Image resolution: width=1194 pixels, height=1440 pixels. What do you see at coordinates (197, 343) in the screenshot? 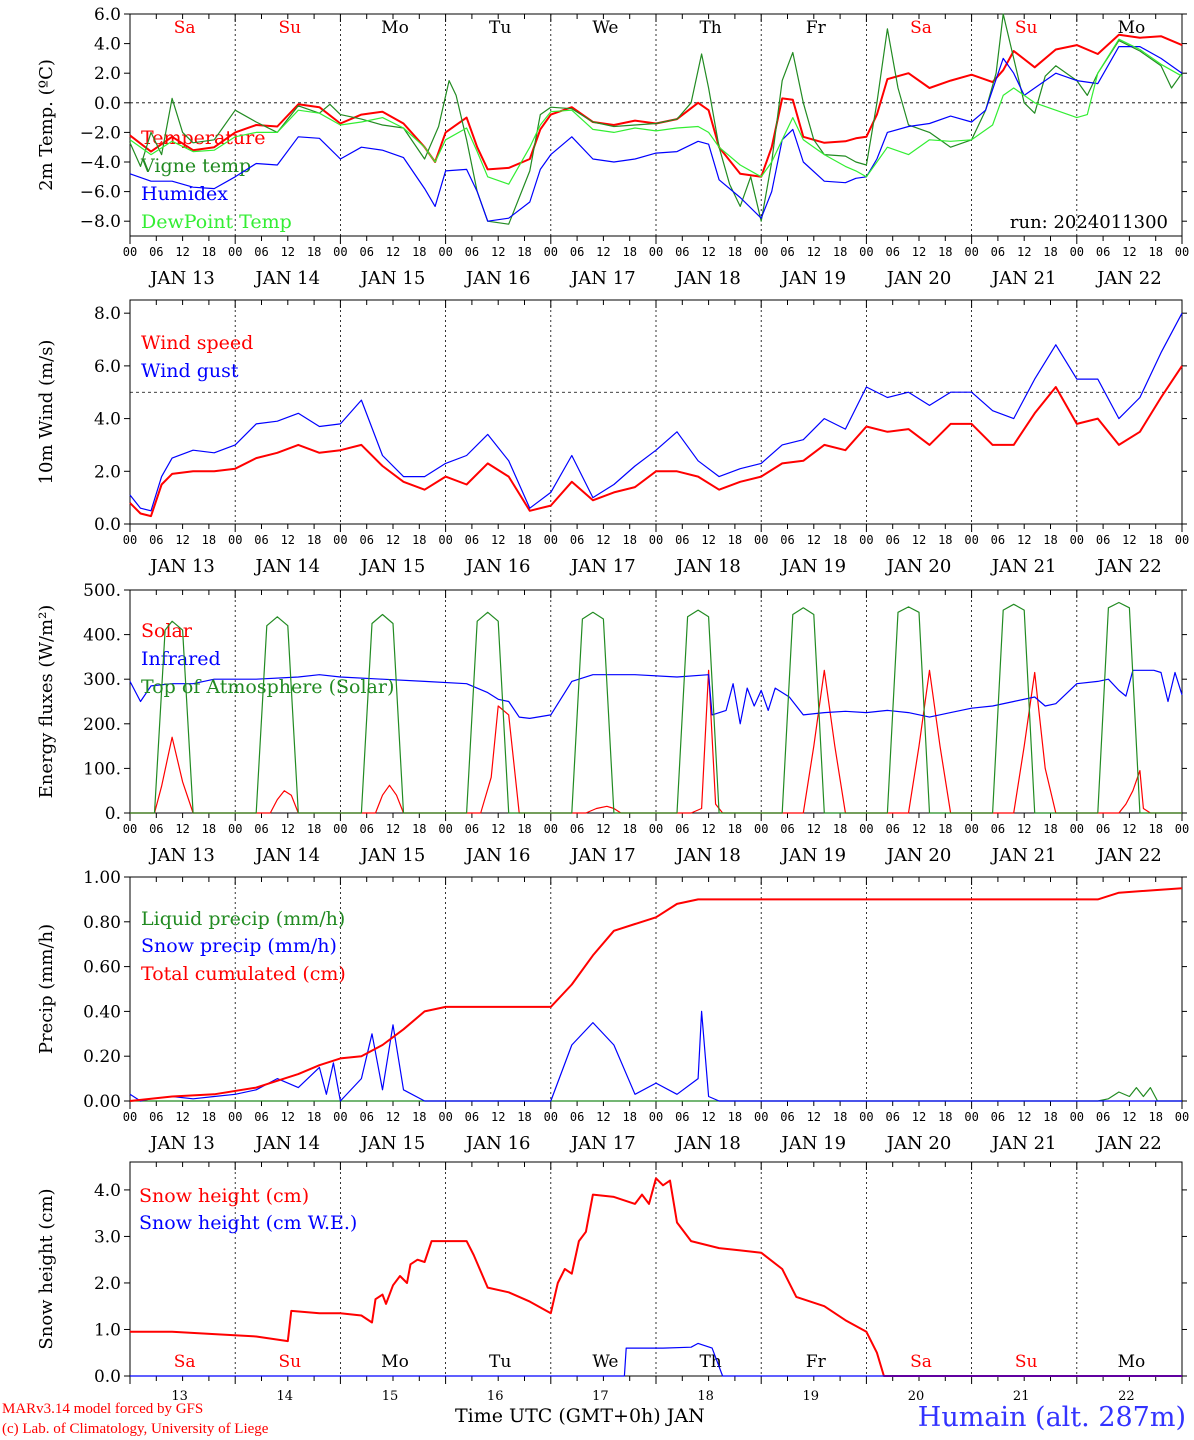
I see `legend-entry: Wind speed` at bounding box center [197, 343].